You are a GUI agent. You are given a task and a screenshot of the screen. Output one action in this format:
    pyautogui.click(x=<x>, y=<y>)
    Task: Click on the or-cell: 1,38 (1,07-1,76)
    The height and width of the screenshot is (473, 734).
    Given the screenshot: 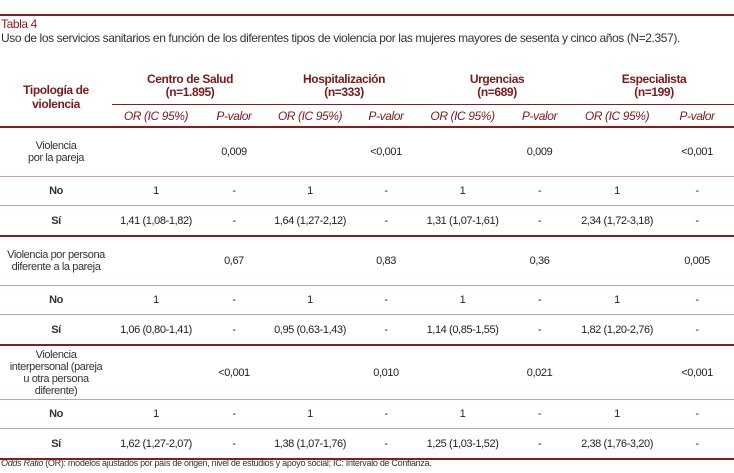 What is the action you would take?
    pyautogui.click(x=310, y=444)
    